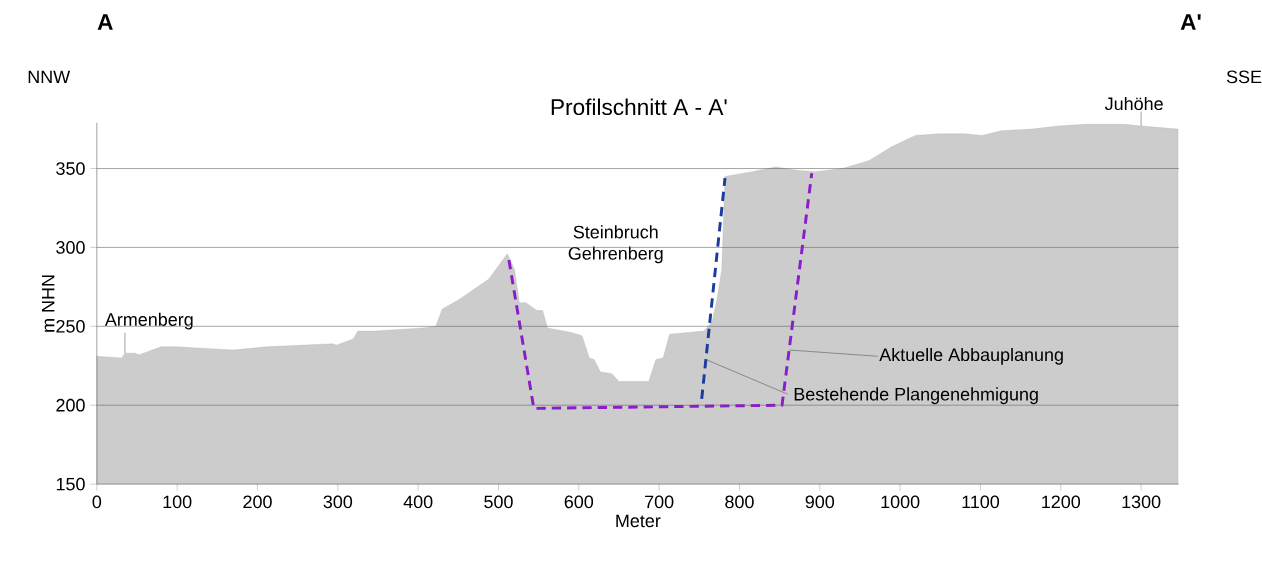 Image resolution: width=1262 pixels, height=563 pixels. Describe the element at coordinates (579, 502) in the screenshot. I see `x-tick-label: 600` at that location.